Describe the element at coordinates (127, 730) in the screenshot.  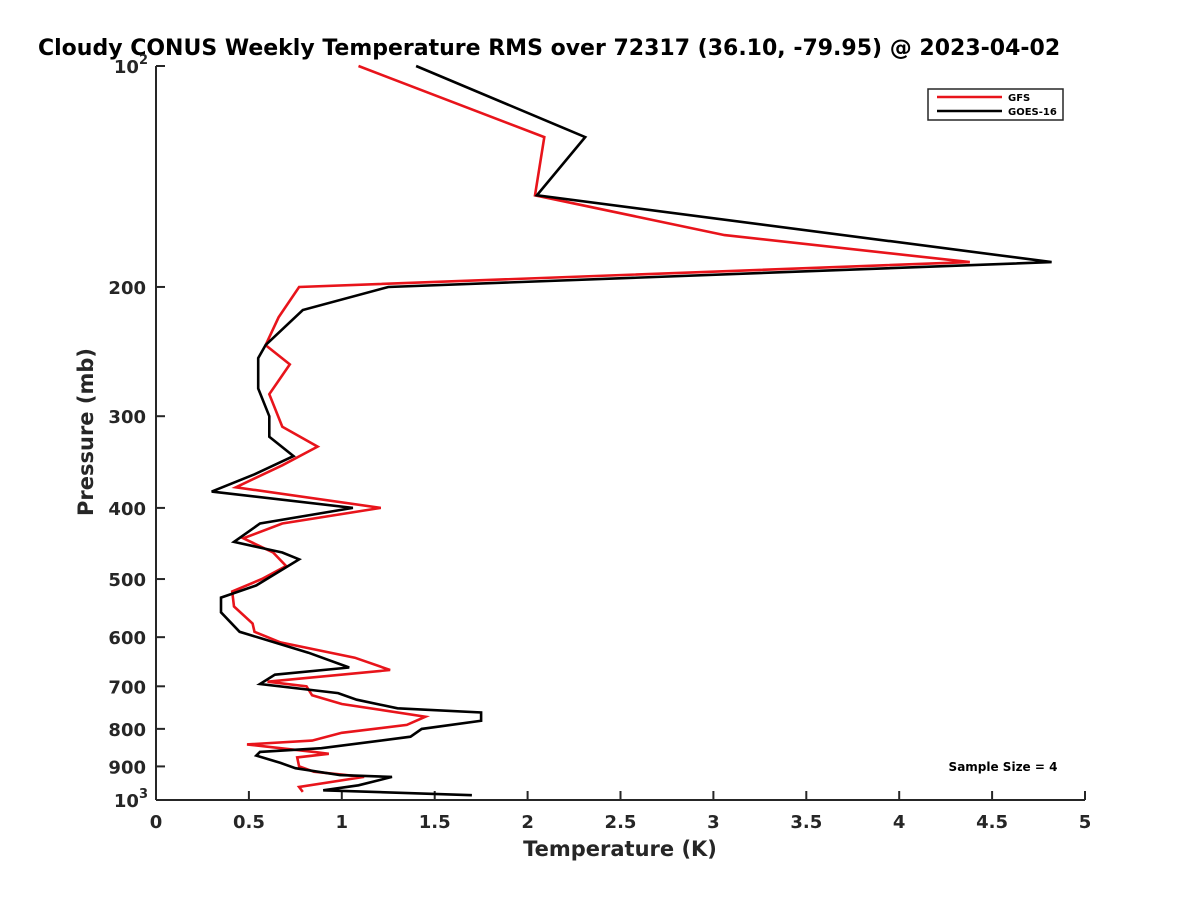
I see `y-tick-label: 800` at that location.